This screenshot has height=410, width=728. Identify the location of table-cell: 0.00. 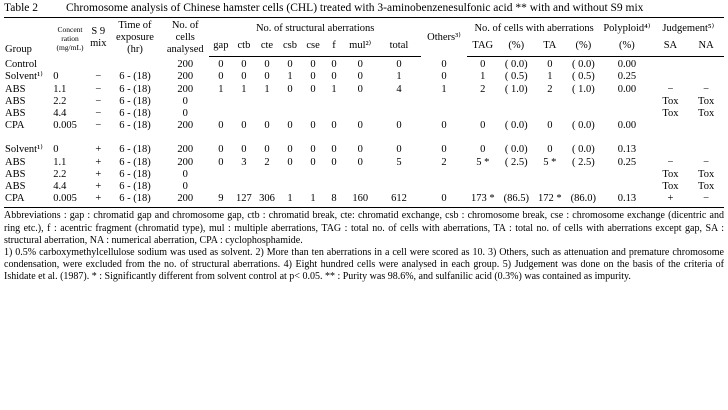
(627, 65).